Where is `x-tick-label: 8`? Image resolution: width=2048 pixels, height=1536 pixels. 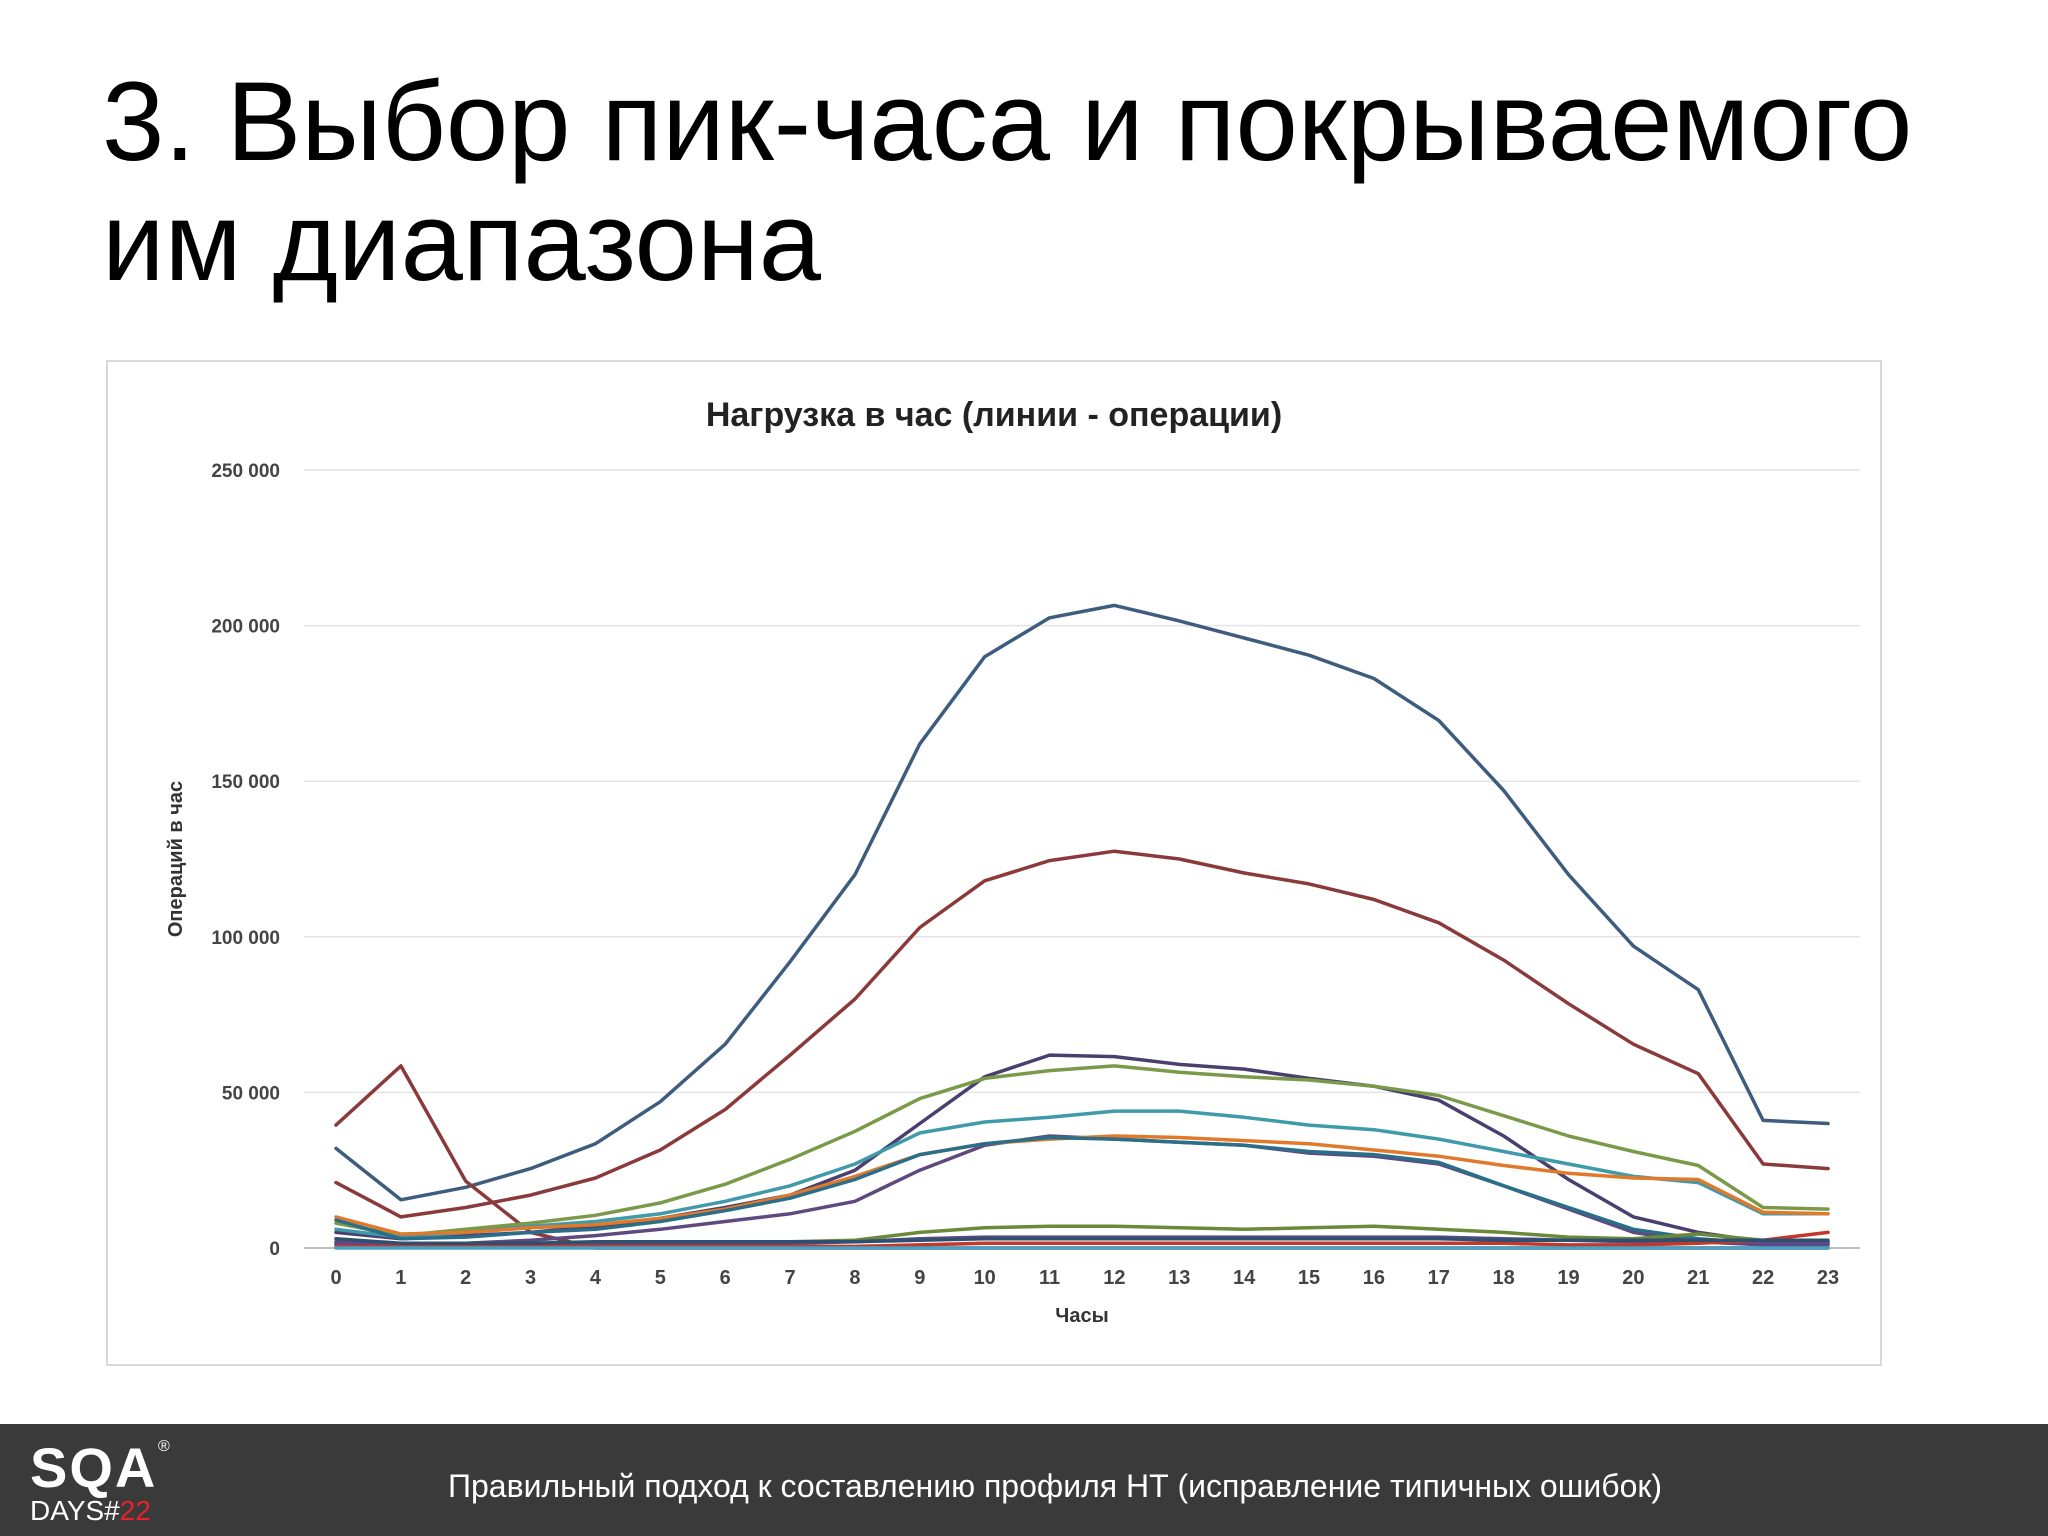 x-tick-label: 8 is located at coordinates (854, 1278).